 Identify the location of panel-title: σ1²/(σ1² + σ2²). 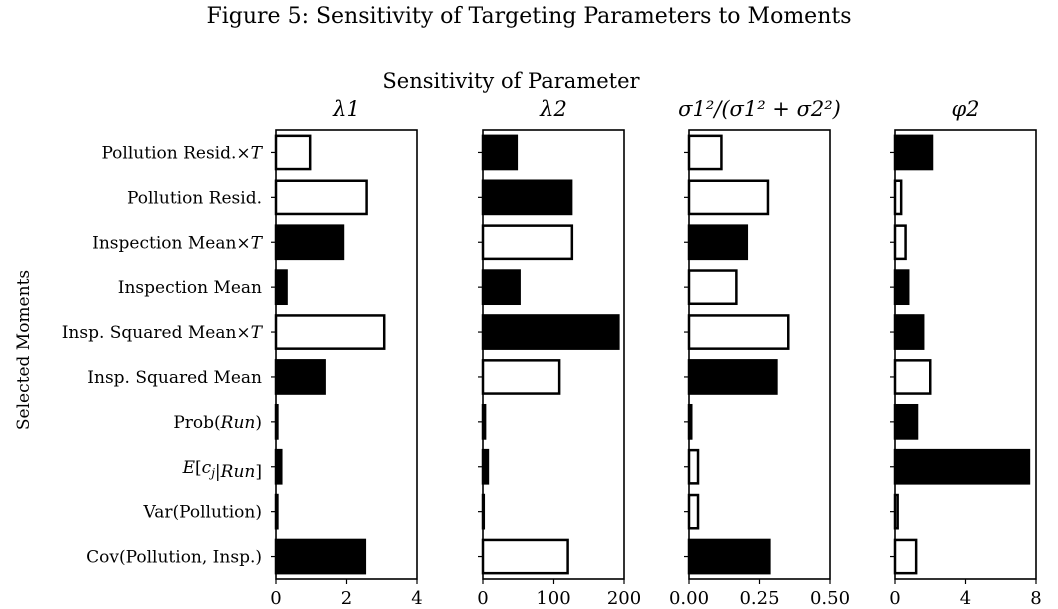
(759, 109).